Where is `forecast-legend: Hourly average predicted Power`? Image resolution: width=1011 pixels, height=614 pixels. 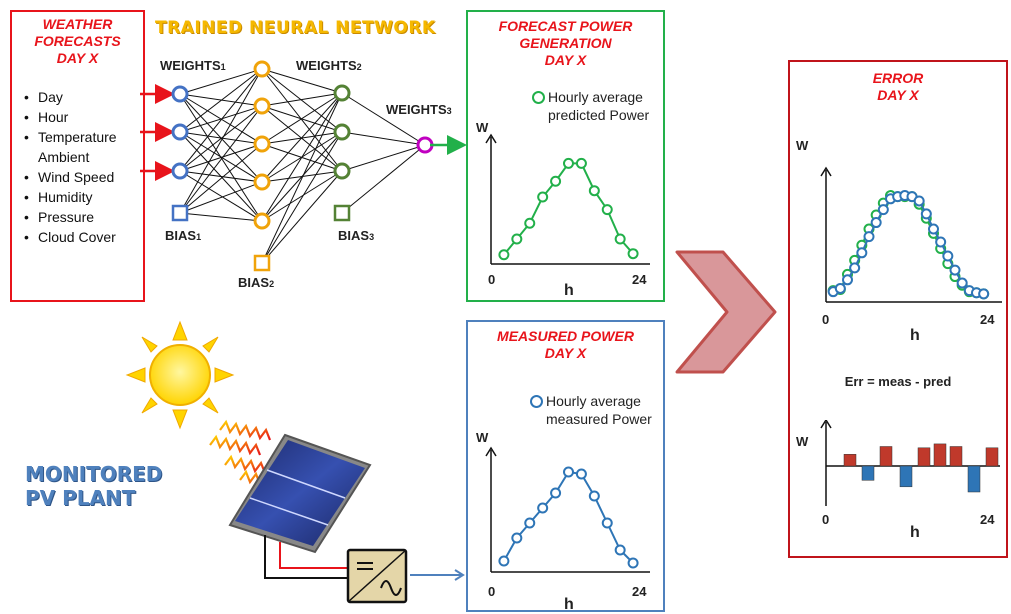
forecast-legend: Hourly average predicted Power is located at coordinates (590, 106).